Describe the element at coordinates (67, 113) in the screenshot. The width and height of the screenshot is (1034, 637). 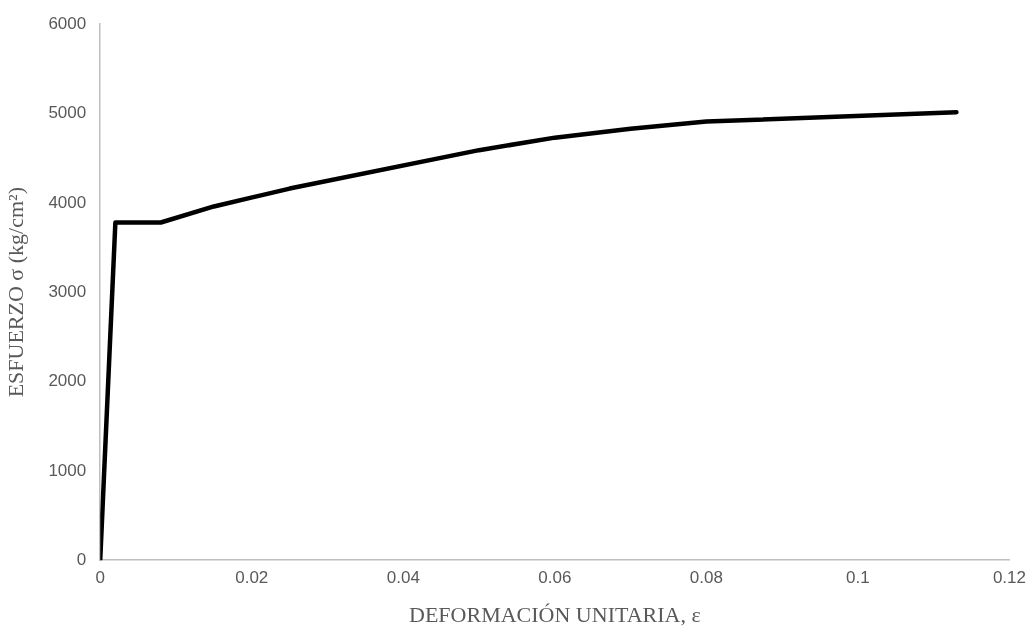
I see `y-tick-label: 5000` at that location.